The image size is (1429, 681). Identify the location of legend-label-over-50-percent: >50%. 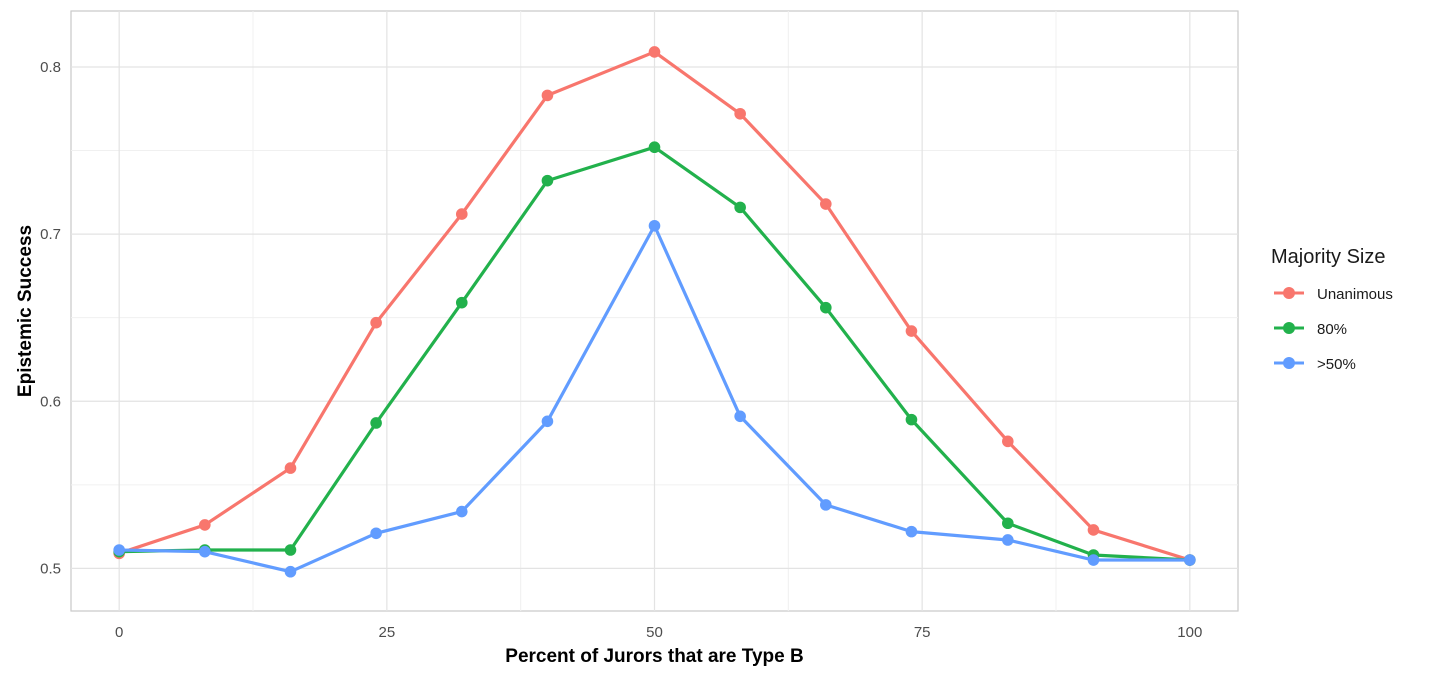
(1336, 364).